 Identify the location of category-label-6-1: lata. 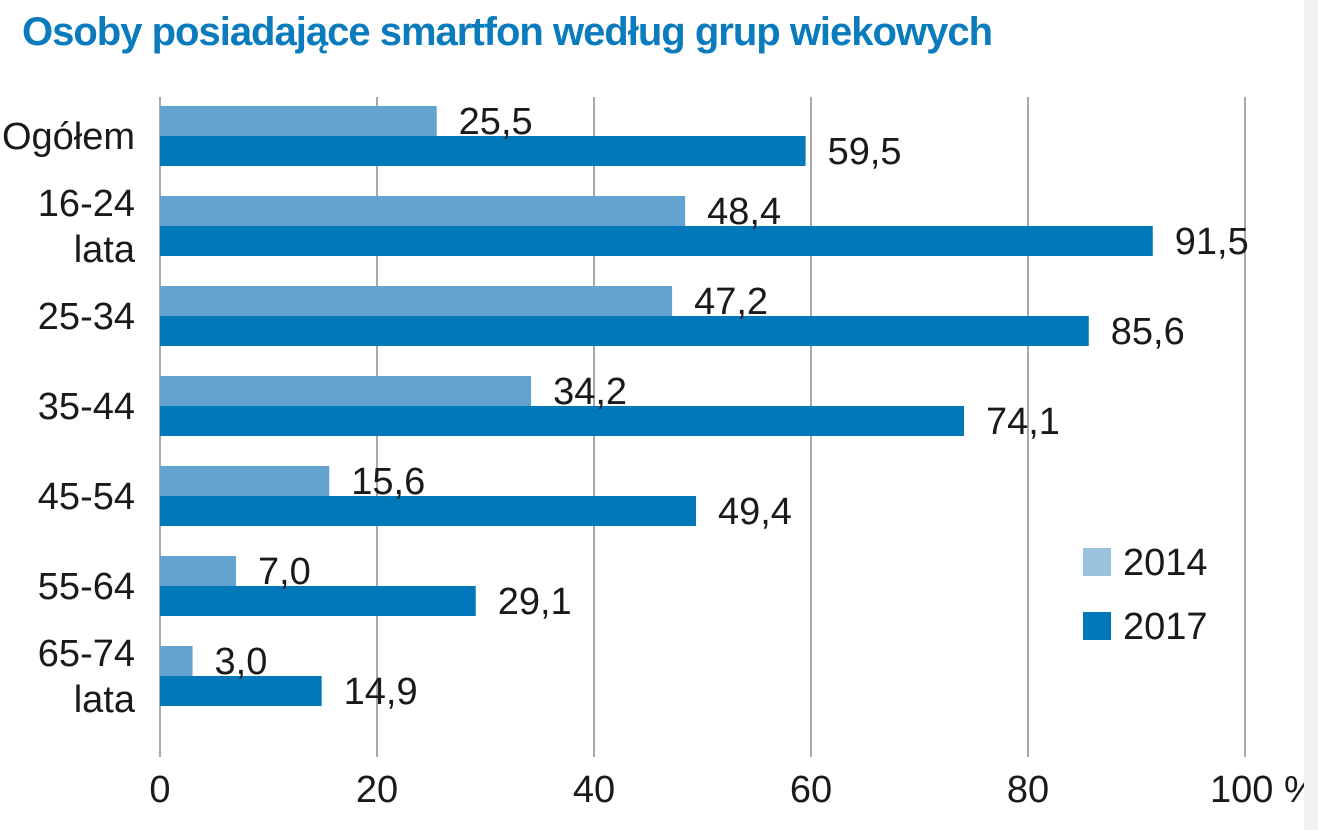
(105, 700).